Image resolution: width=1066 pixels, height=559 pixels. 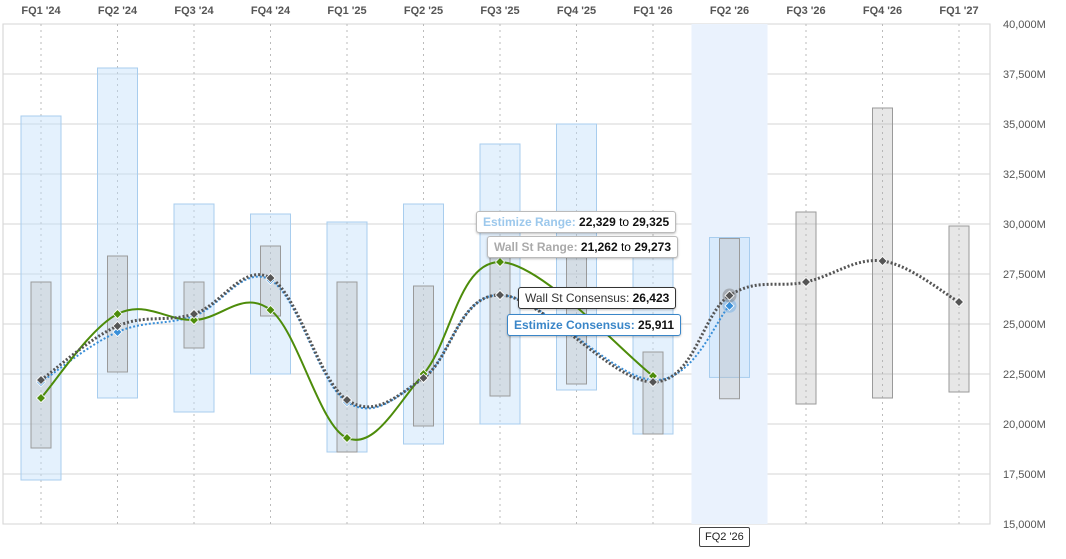 What do you see at coordinates (594, 325) in the screenshot?
I see `tooltip-estimize-consensus: Estimize Consensus: 25,911` at bounding box center [594, 325].